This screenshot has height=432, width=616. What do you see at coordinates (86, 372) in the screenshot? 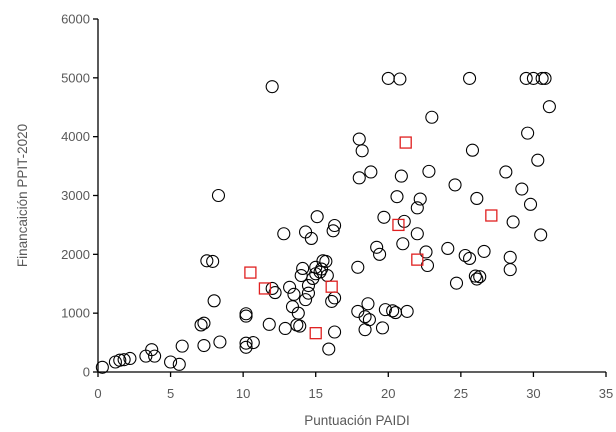
I see `y-tick-label: 0` at bounding box center [86, 372].